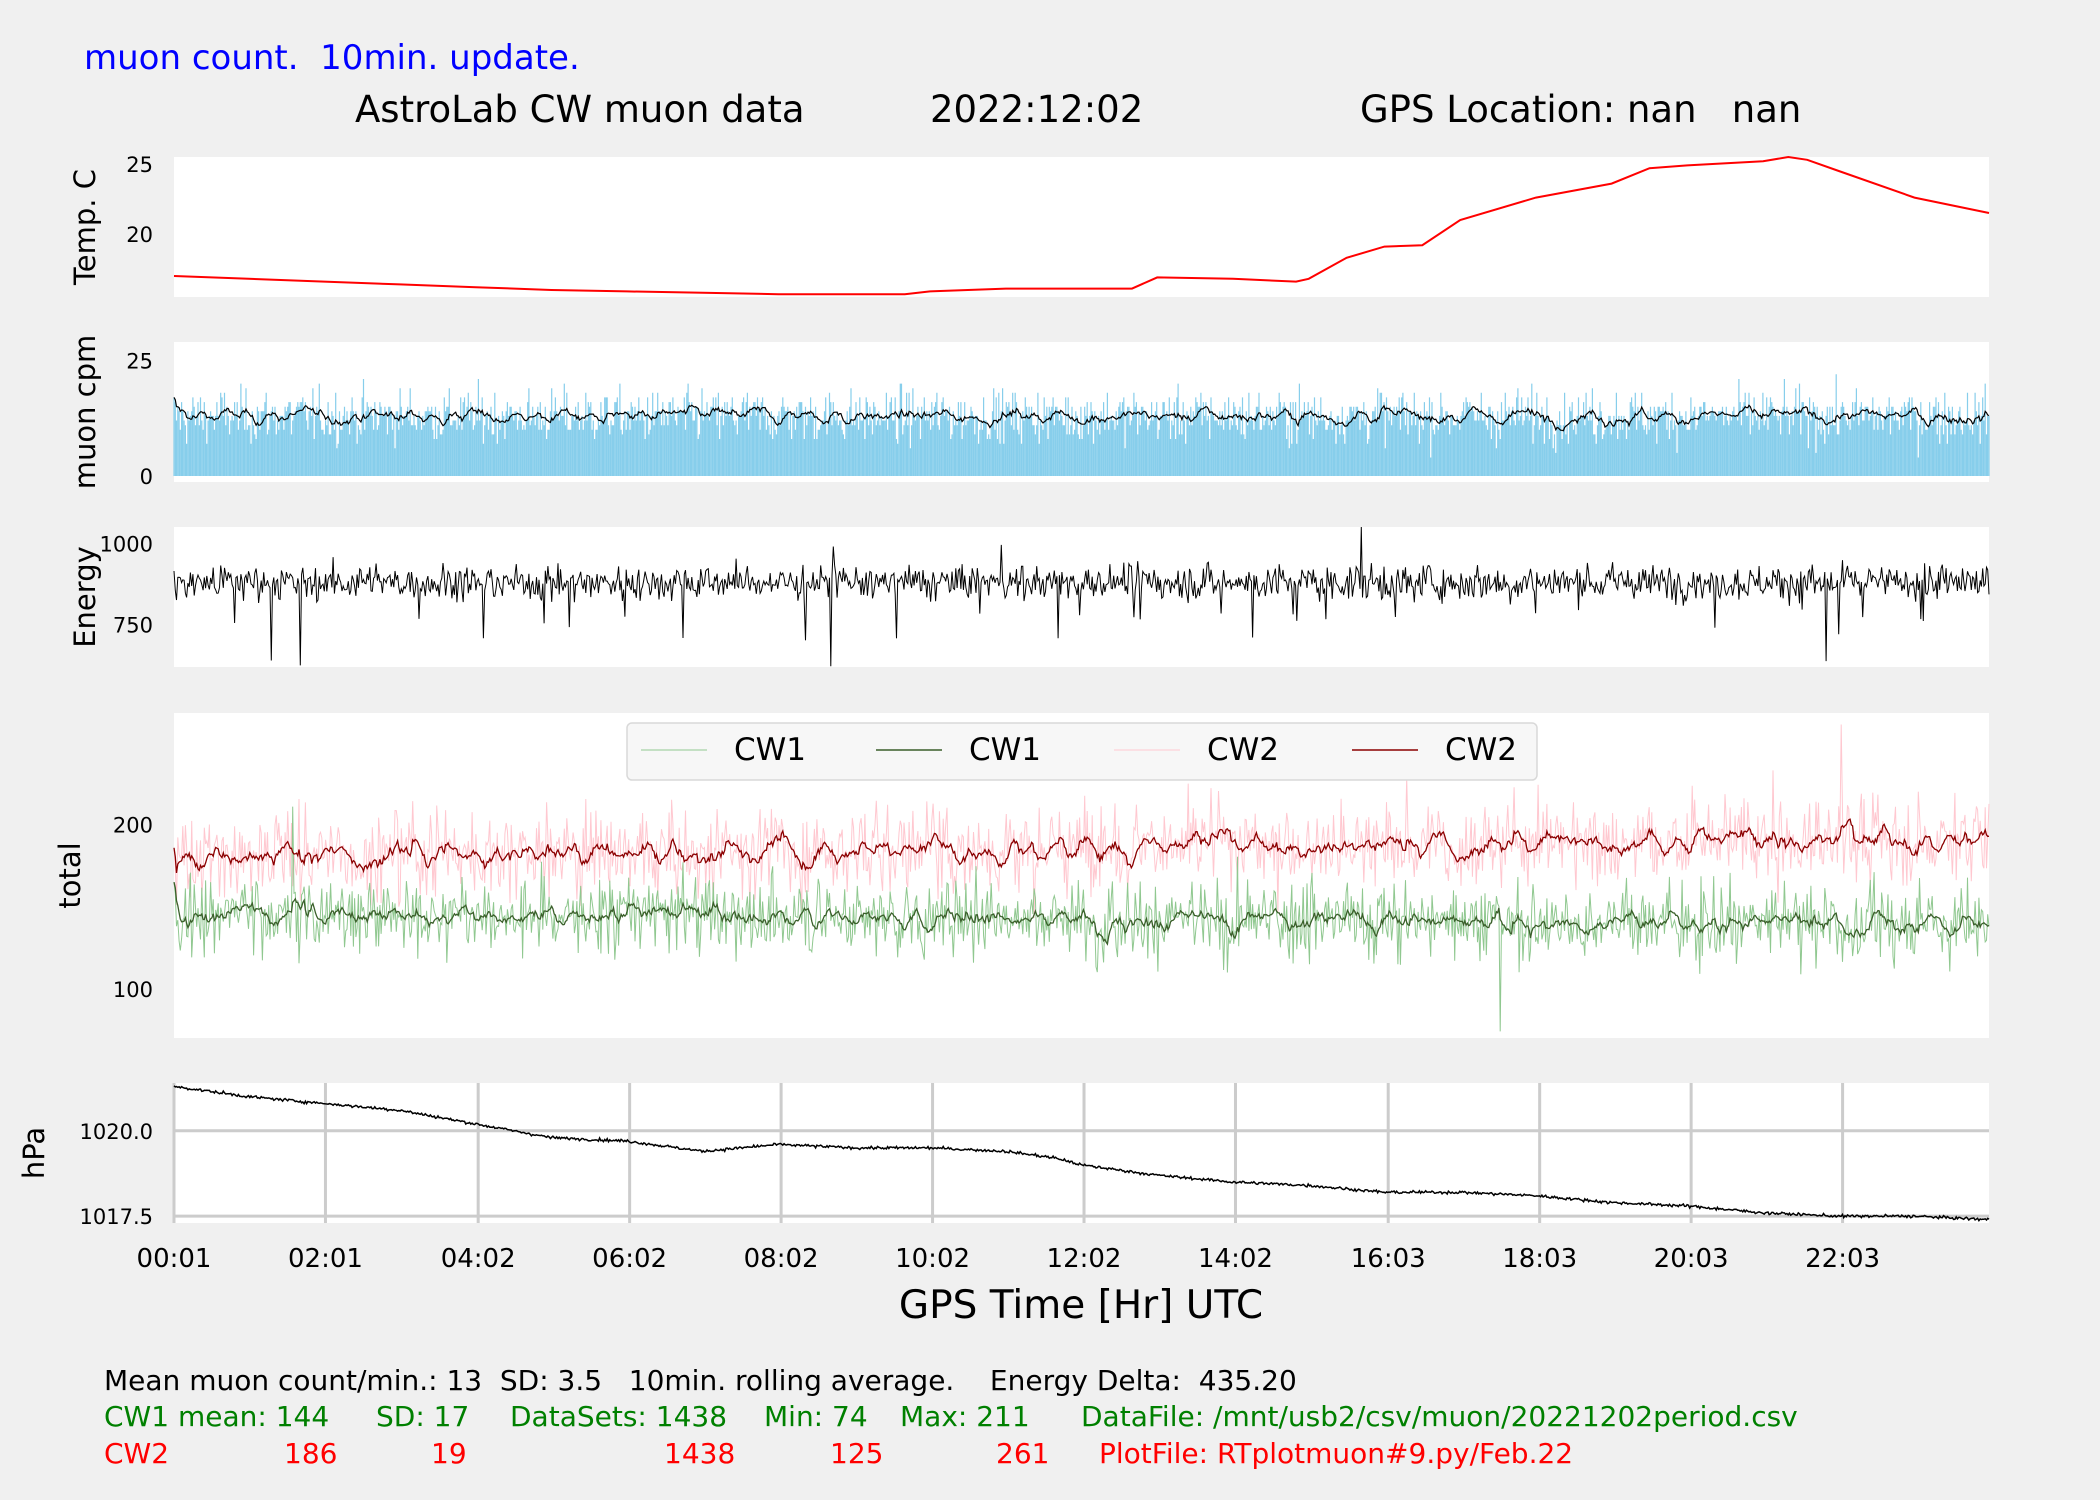  What do you see at coordinates (1005, 750) in the screenshot?
I see `legend-label-1: CW1` at bounding box center [1005, 750].